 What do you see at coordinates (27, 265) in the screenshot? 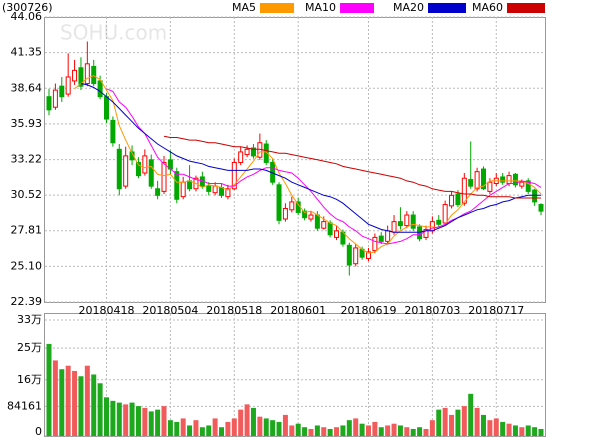
I see `y-tick-label: 25.10` at bounding box center [27, 265].